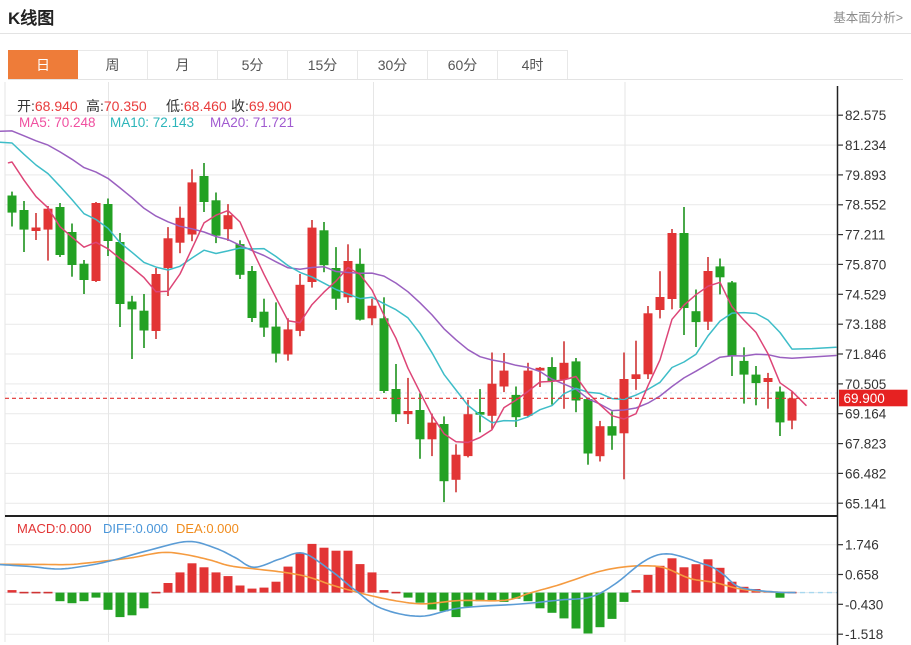  What do you see at coordinates (865, 235) in the screenshot?
I see `svg-text: 77.211` at bounding box center [865, 235].